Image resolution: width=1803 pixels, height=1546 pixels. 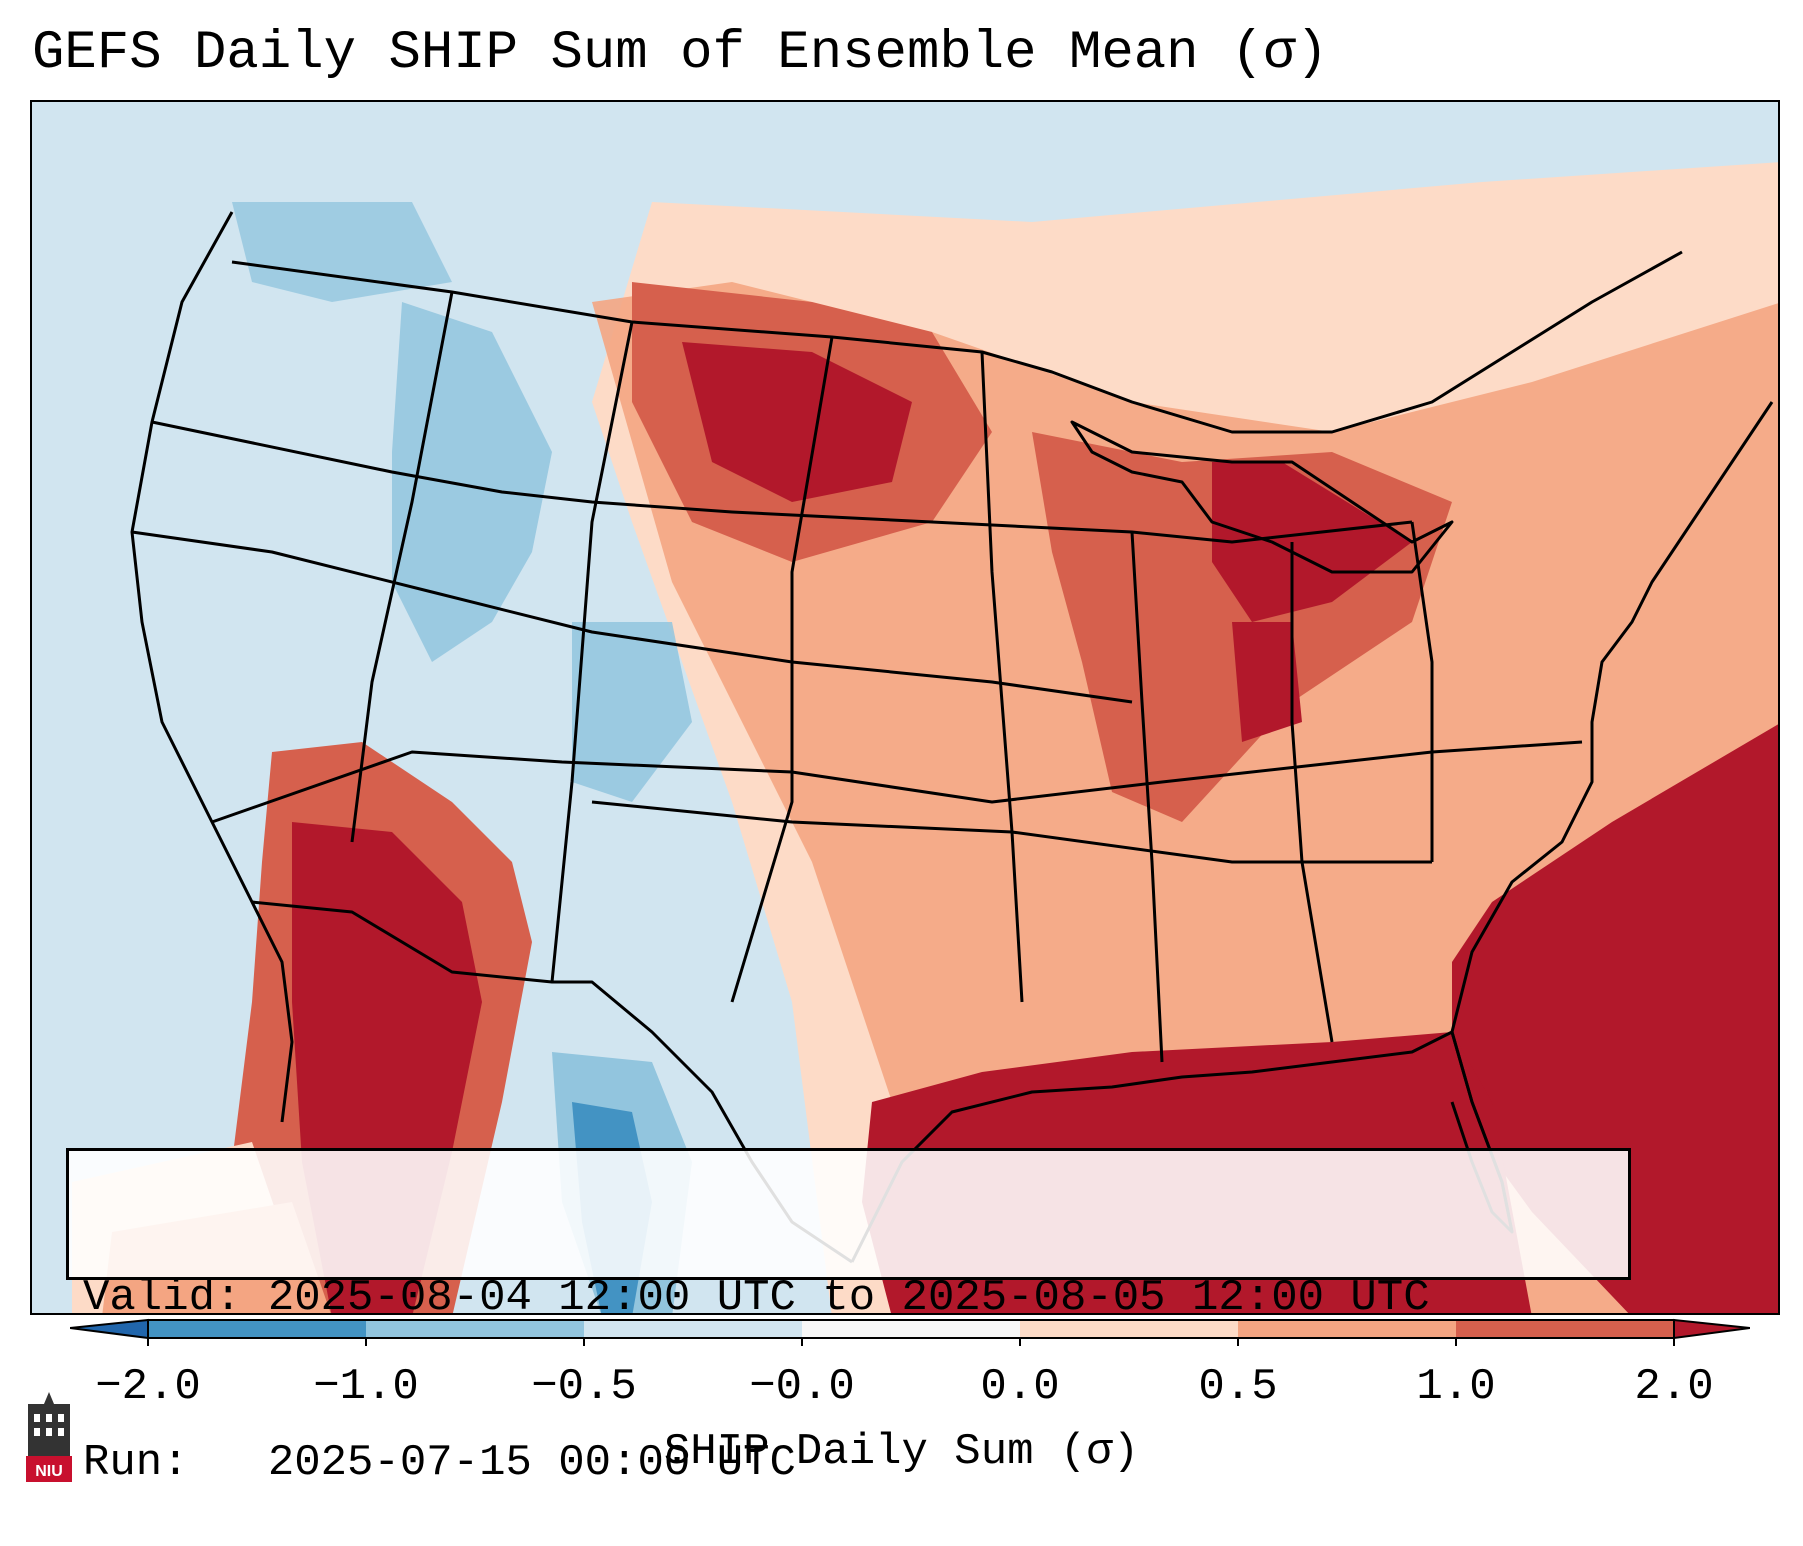 I want to click on great-lakes-outline, so click(x=1262, y=497).